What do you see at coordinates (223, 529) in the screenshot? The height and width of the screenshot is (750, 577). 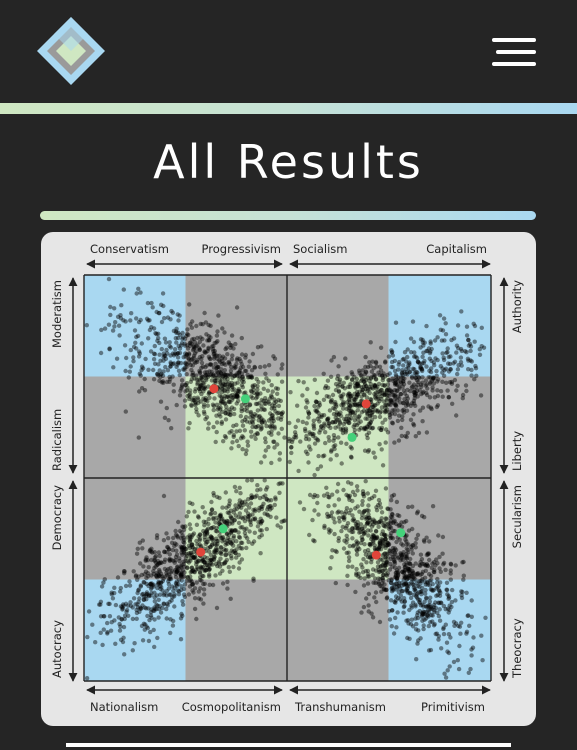 I see `average-result-marker` at bounding box center [223, 529].